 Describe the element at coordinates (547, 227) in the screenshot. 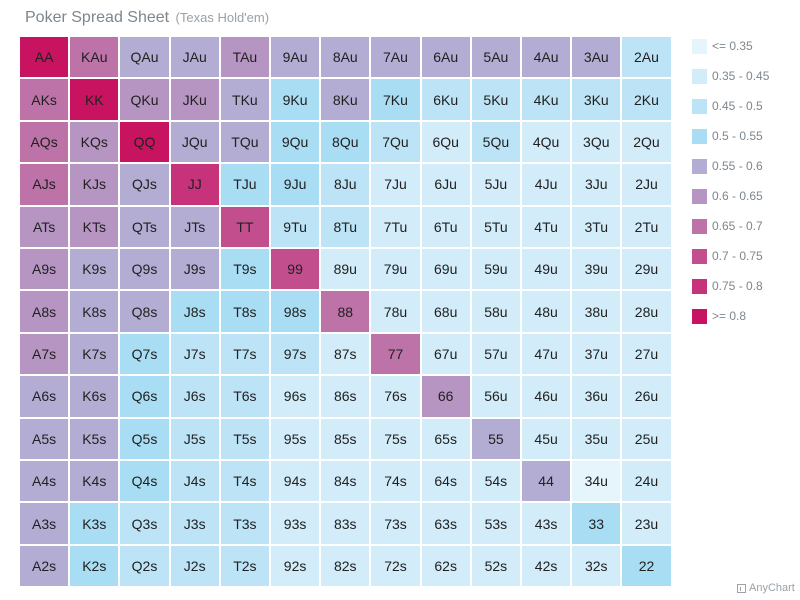

I see `heatmap-cell: 4Tu` at that location.